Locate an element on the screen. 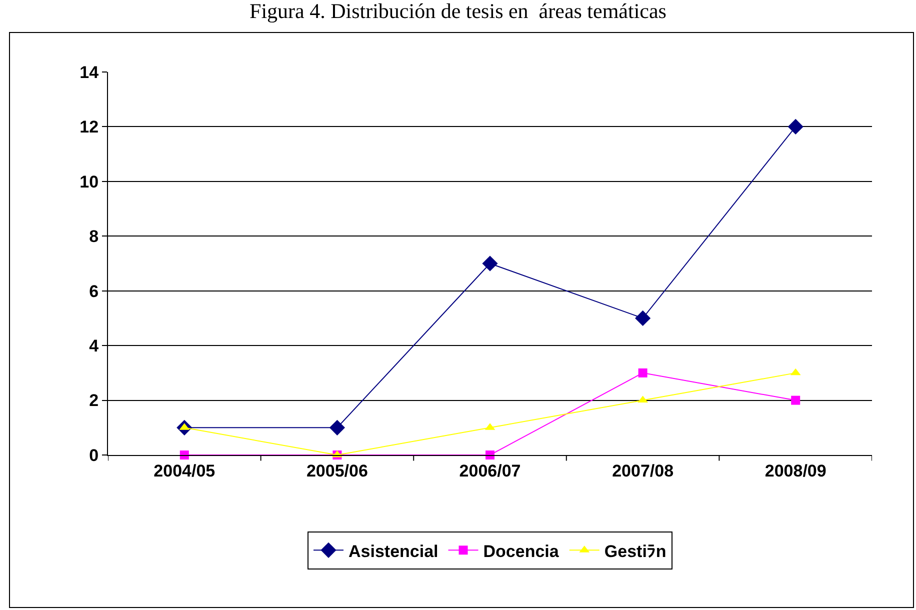  y-tick-label: 10 is located at coordinates (89, 182).